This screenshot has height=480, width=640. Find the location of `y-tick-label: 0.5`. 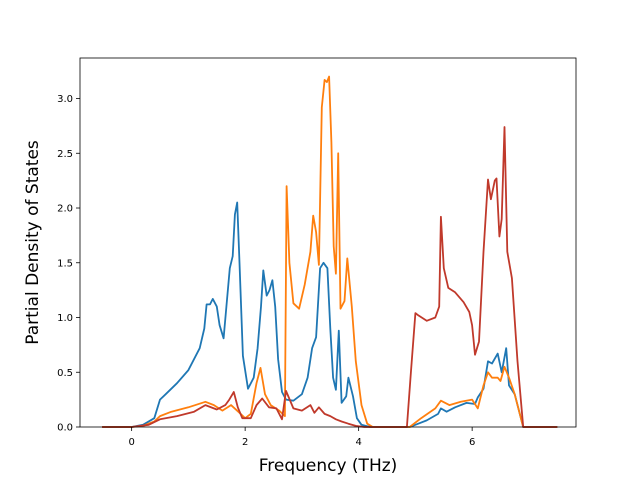

y-tick-label: 0.5 is located at coordinates (65, 373).